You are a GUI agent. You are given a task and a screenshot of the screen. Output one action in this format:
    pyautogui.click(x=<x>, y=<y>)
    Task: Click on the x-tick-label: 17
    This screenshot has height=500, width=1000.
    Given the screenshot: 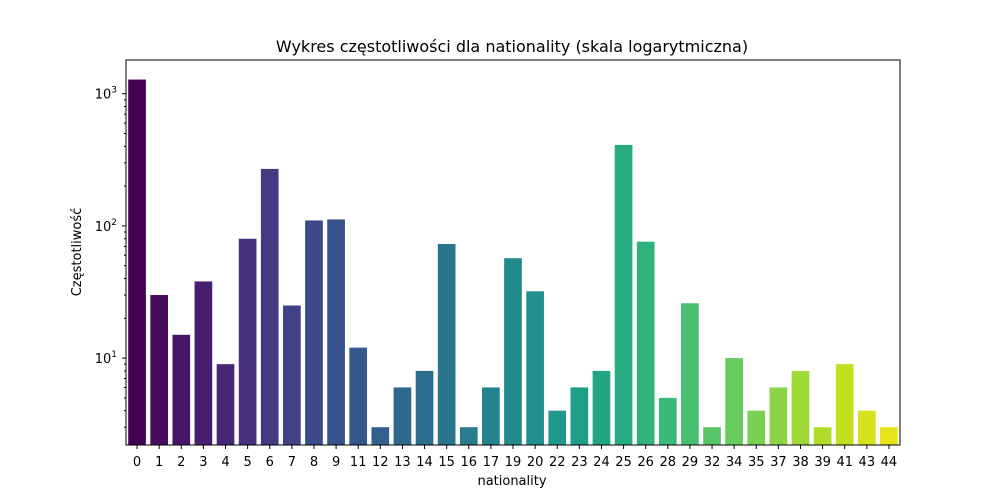 What is the action you would take?
    pyautogui.click(x=491, y=462)
    